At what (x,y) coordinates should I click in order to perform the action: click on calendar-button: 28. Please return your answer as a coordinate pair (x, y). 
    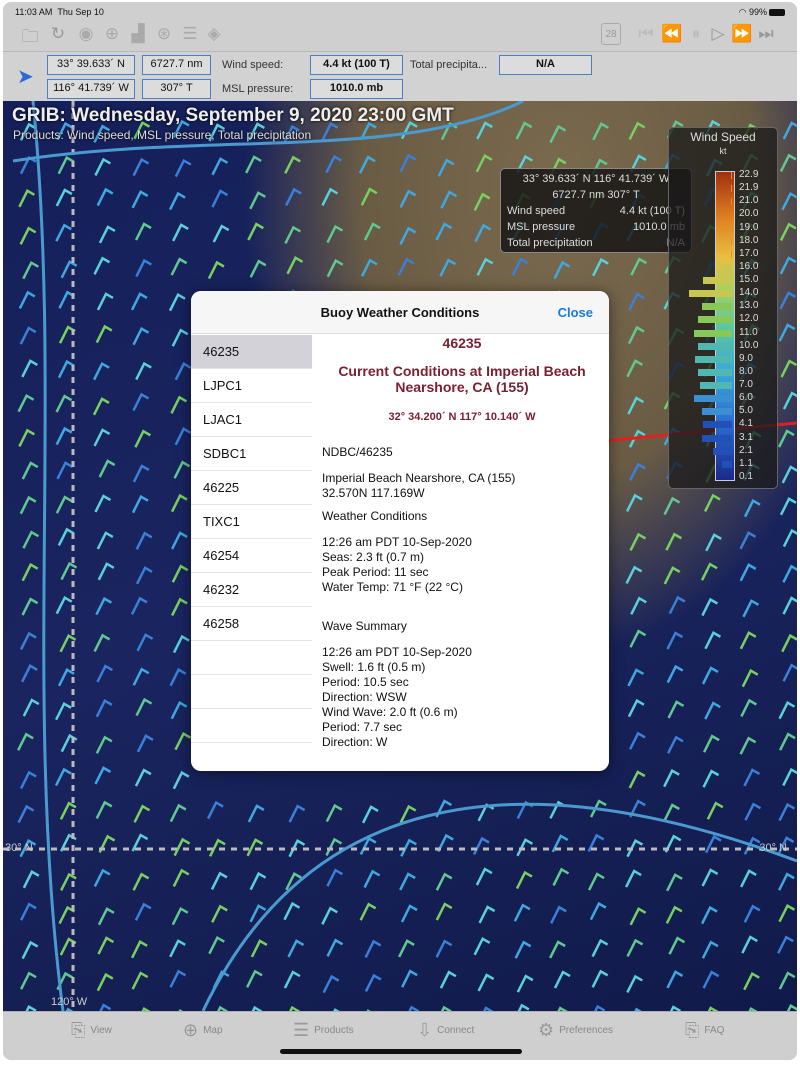
    Looking at the image, I should click on (611, 34).